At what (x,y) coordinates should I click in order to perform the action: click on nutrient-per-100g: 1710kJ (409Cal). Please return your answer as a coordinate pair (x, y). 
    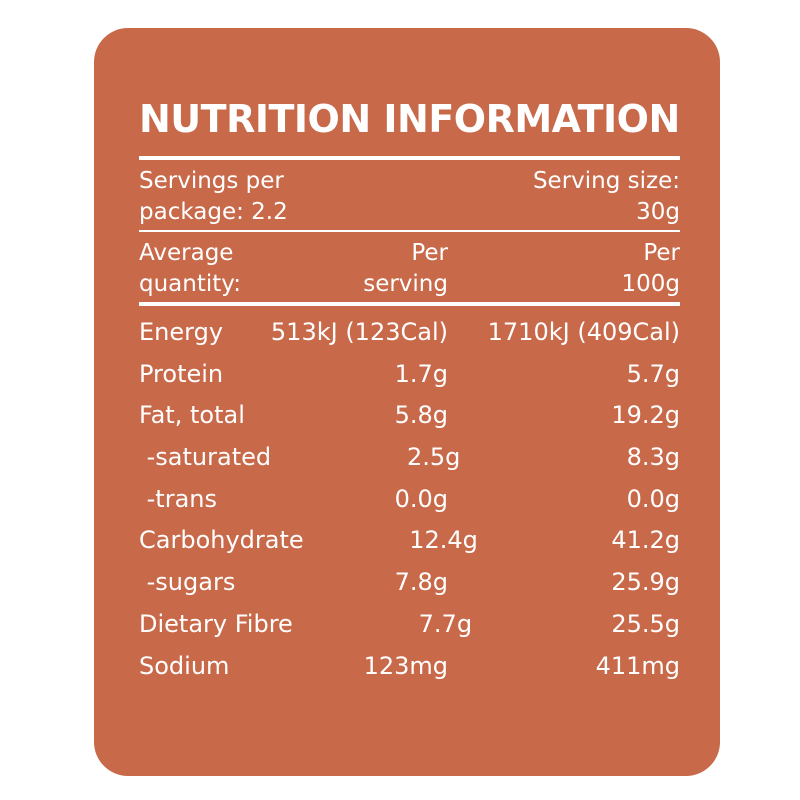
    Looking at the image, I should click on (583, 332).